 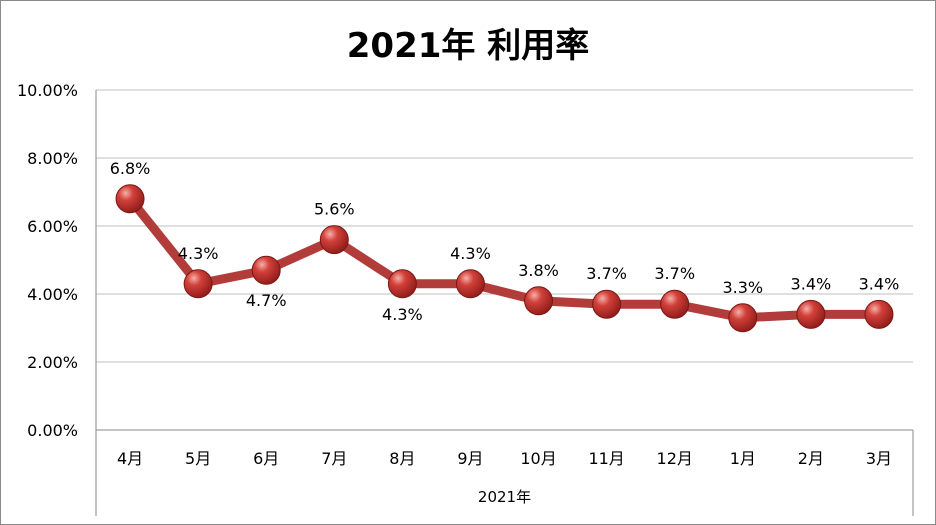 What do you see at coordinates (334, 209) in the screenshot?
I see `data-label: 5.6%` at bounding box center [334, 209].